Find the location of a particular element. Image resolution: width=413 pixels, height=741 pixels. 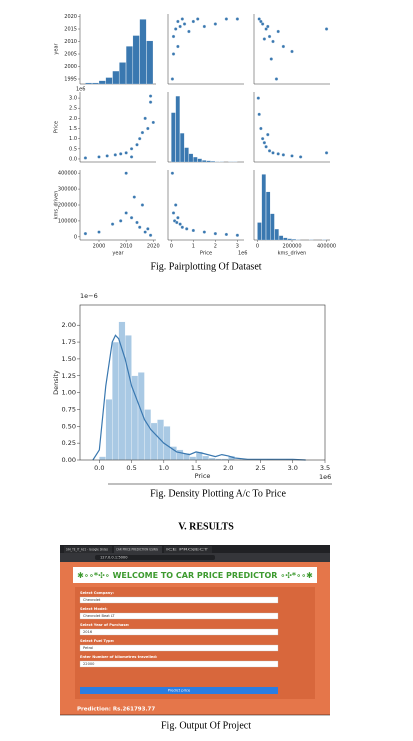

field-label: Select Model: is located at coordinates (94, 609).